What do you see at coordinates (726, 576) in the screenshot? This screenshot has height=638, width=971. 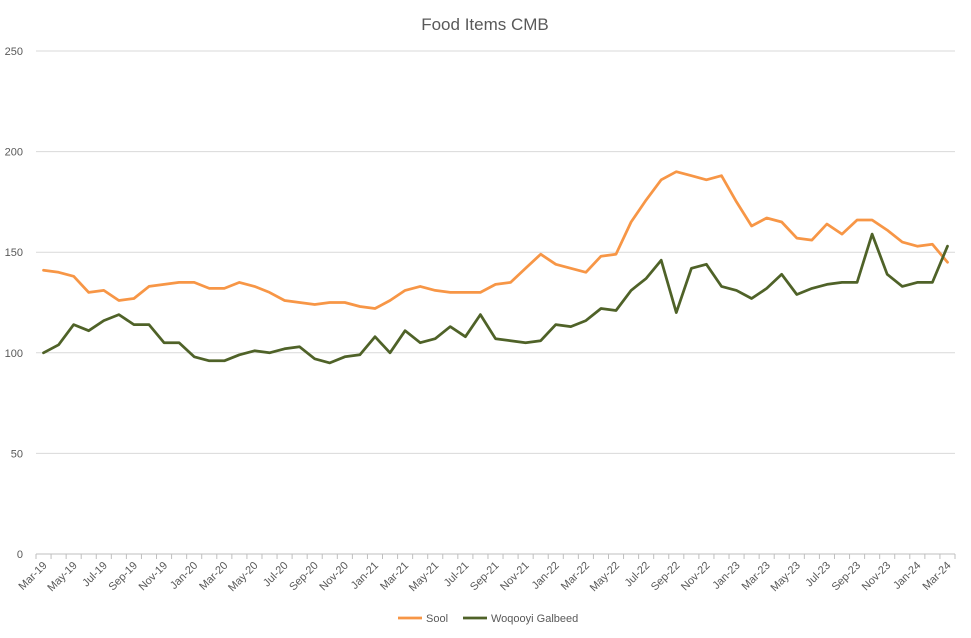 I see `x-tick-label: Jan-23` at bounding box center [726, 576].